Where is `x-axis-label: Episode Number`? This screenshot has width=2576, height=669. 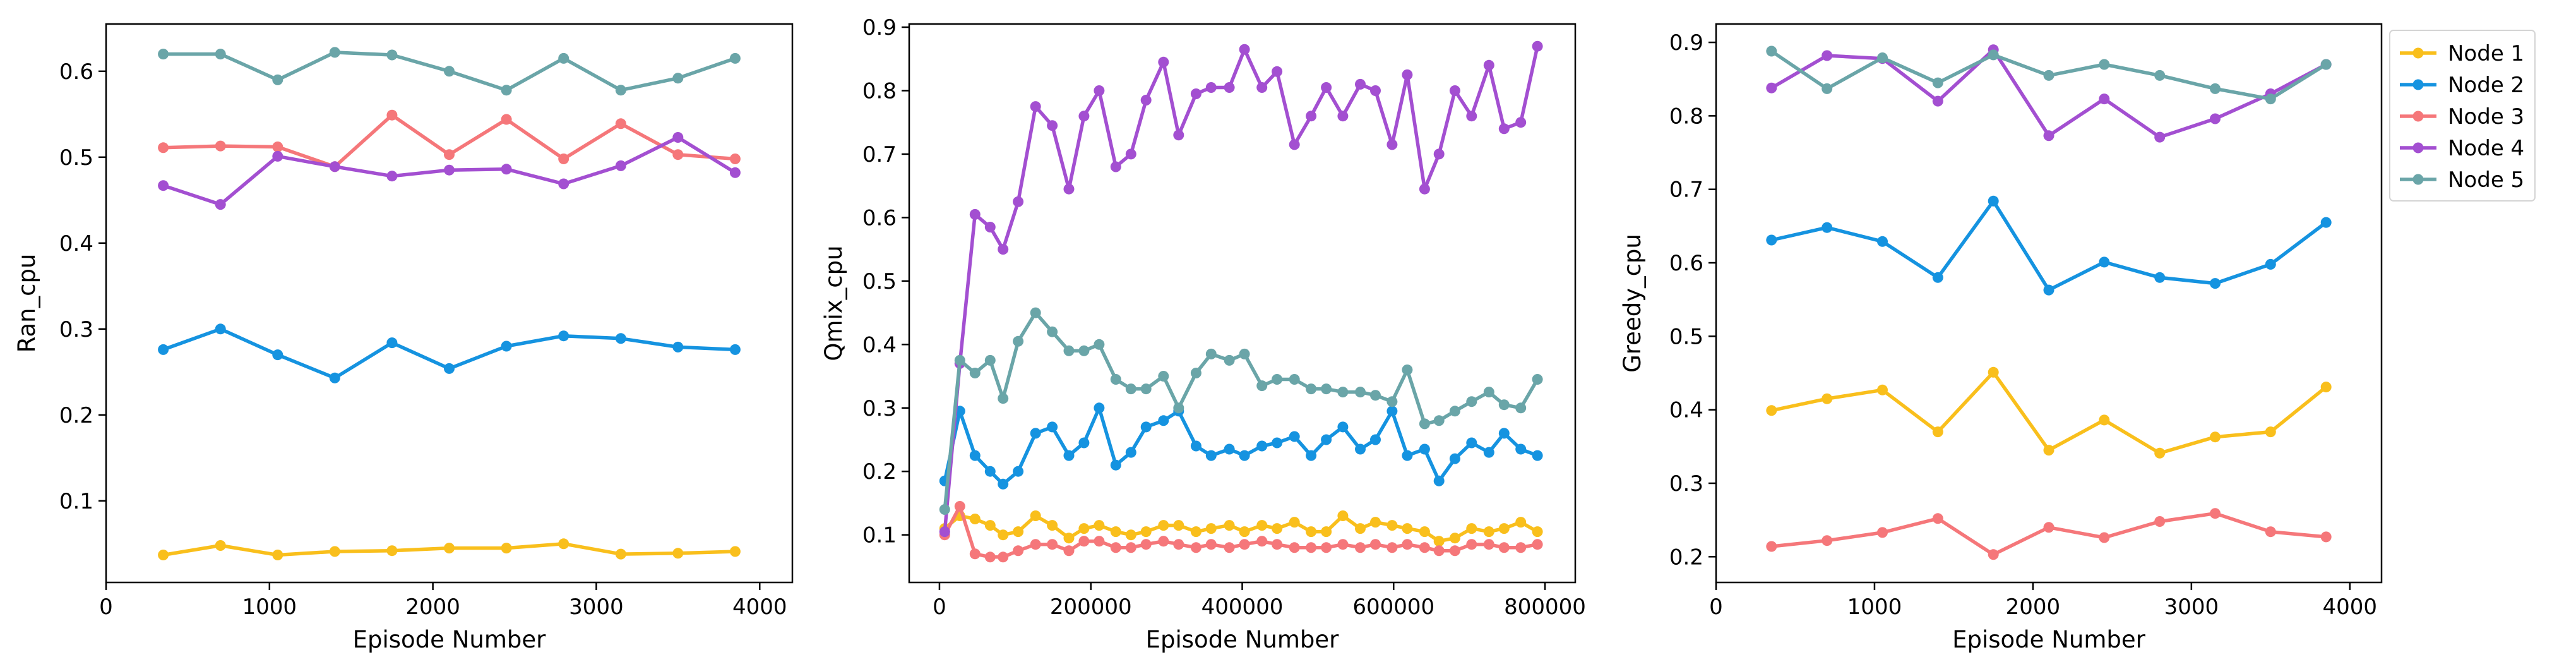
x-axis-label: Episode Number is located at coordinates (2048, 639).